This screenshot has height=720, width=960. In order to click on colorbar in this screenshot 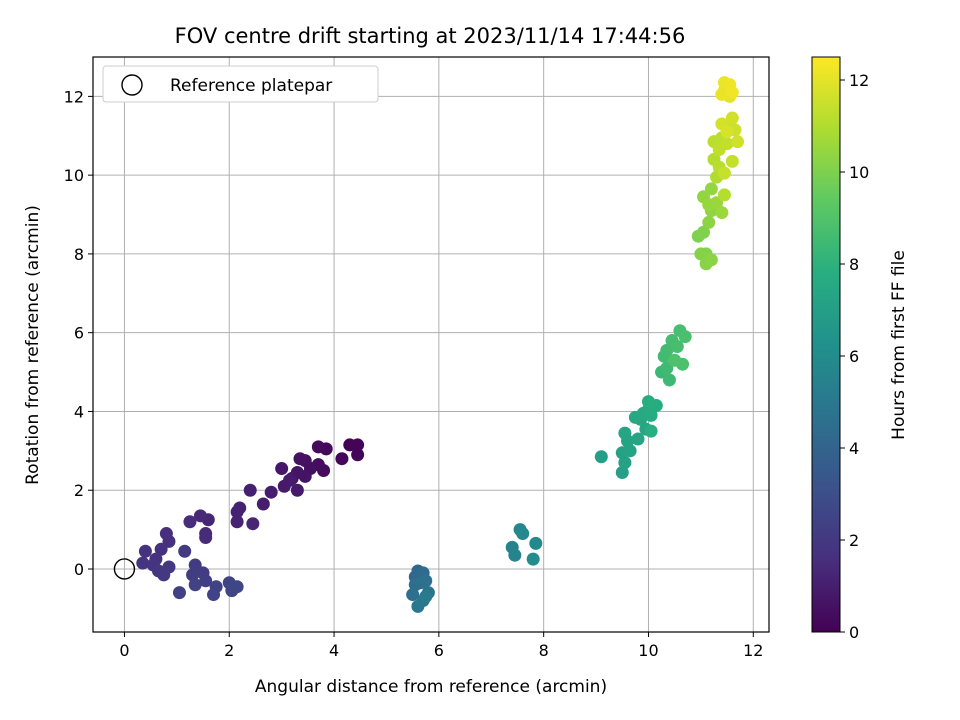, I will do `click(826, 344)`.